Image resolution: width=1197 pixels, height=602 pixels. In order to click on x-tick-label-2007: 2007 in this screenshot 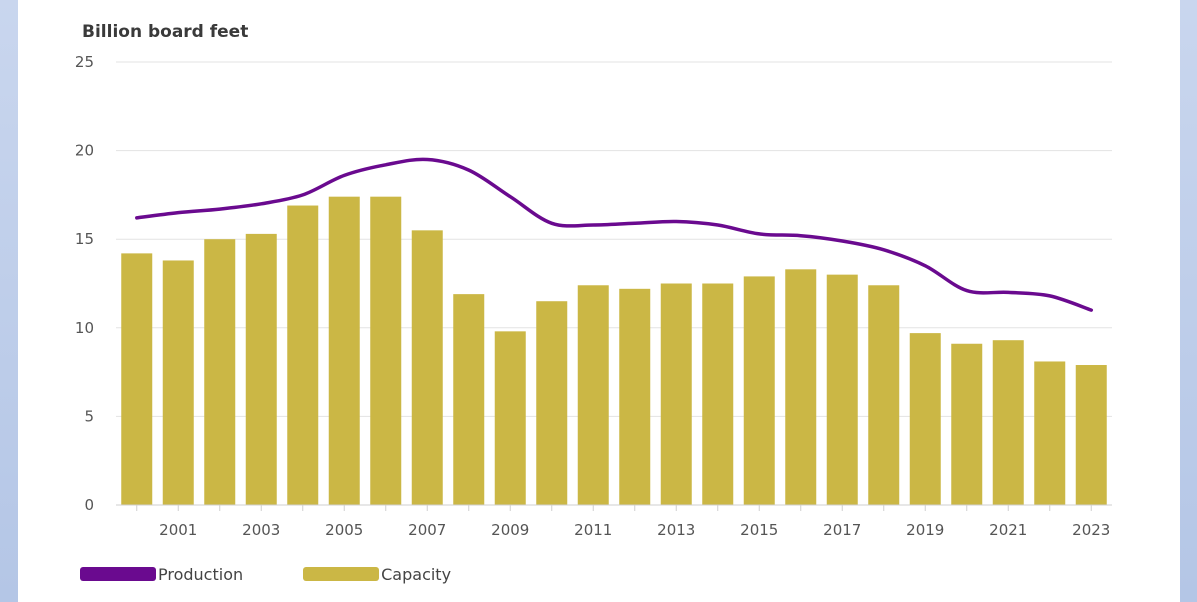, I will do `click(427, 530)`.